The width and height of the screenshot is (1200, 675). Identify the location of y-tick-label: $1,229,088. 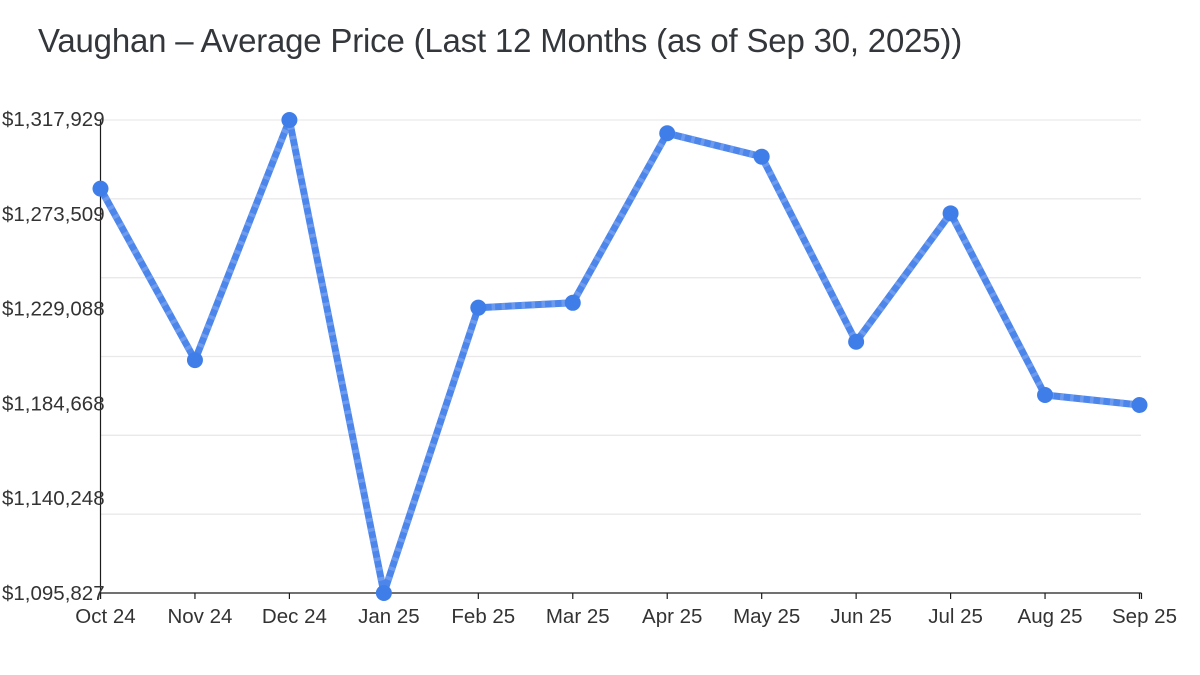
(53, 309).